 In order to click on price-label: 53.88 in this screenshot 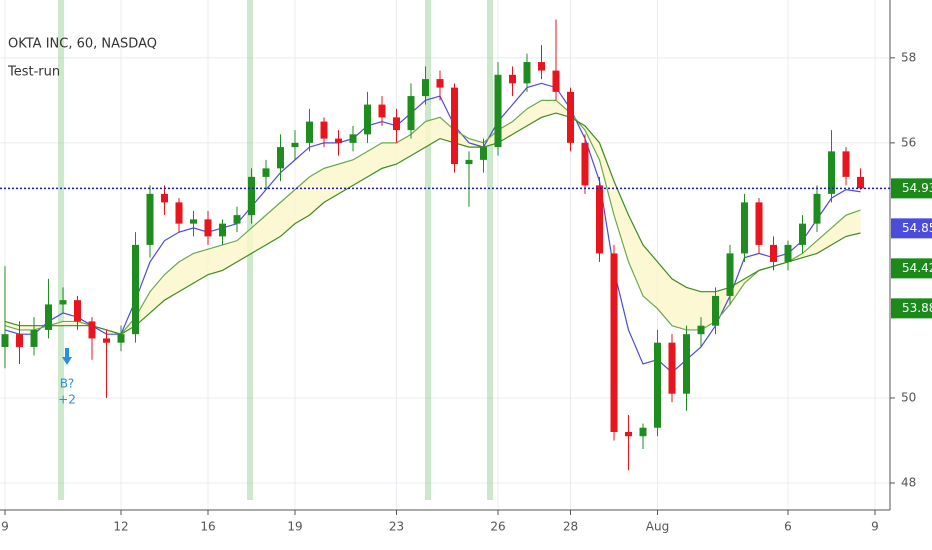, I will do `click(917, 308)`.